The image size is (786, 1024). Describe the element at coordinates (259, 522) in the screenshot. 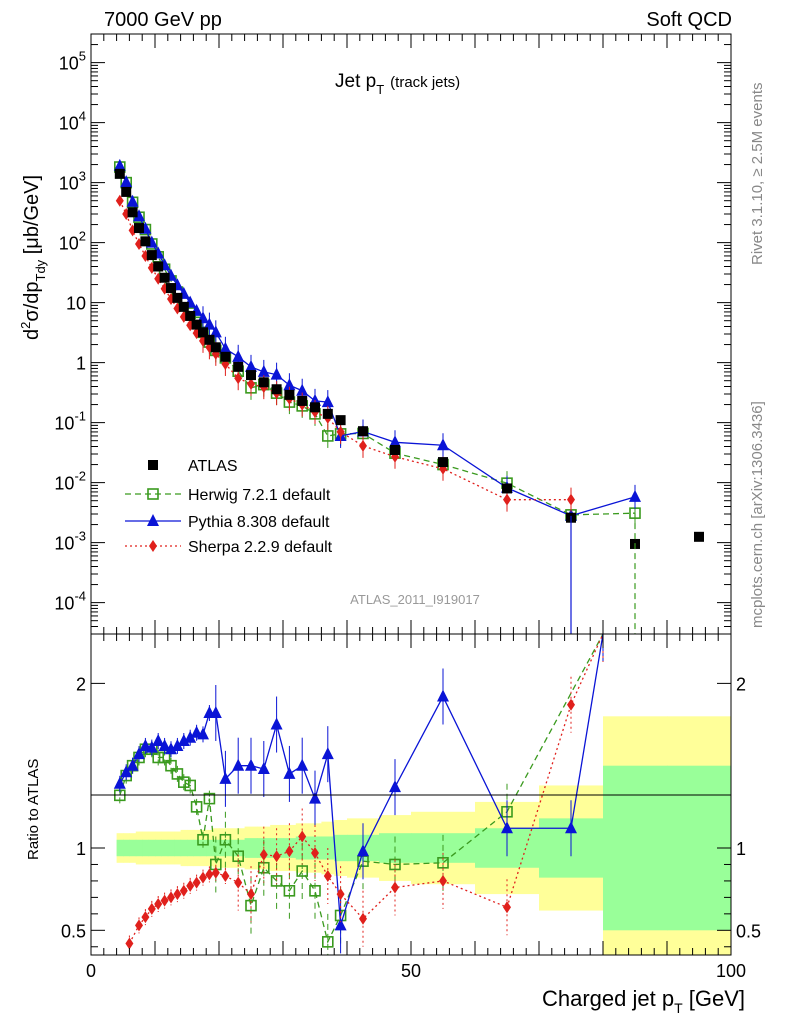

I see `legend-pythia-label: Pythia 8.308 default` at that location.